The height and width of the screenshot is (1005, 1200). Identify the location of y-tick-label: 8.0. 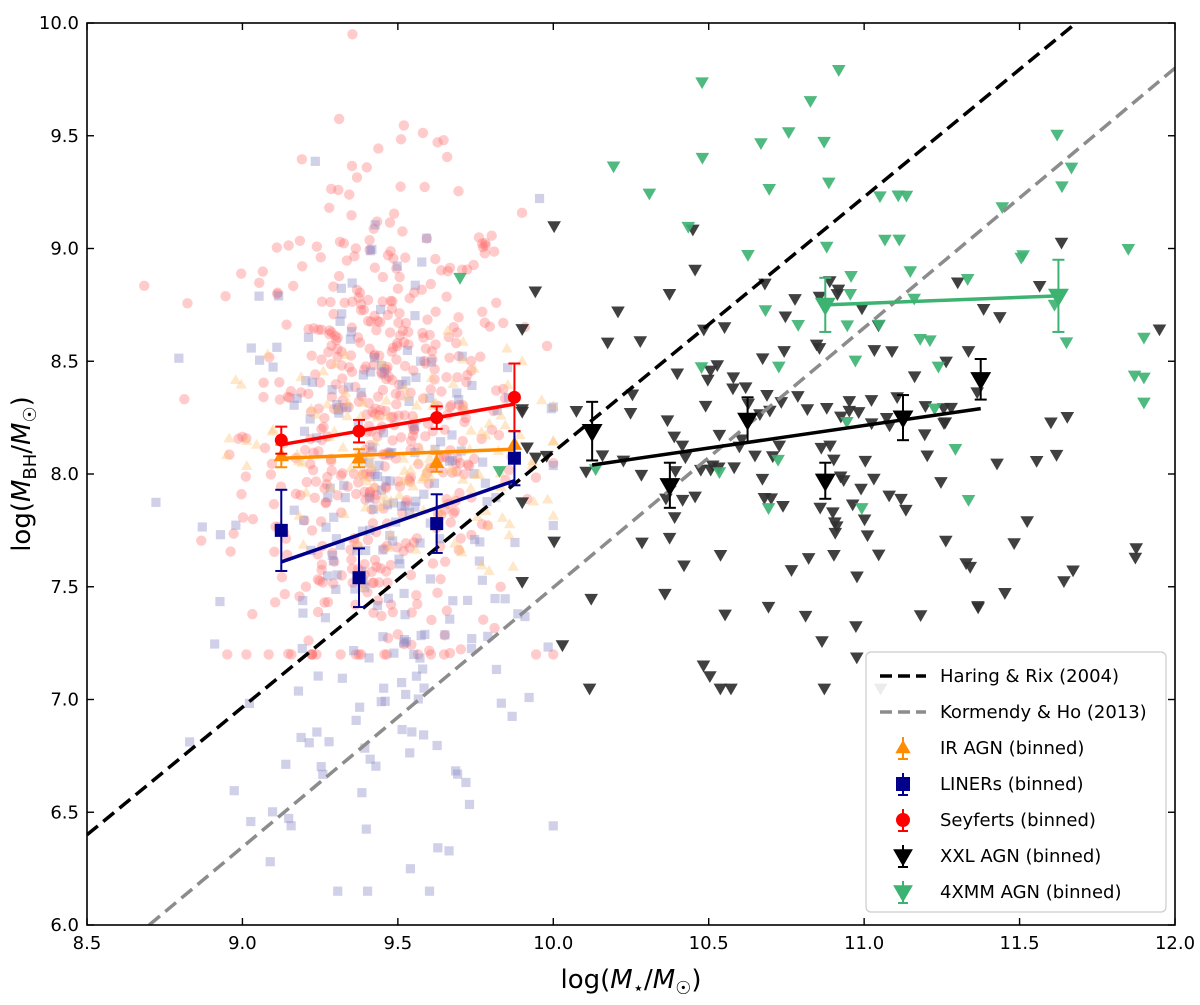
(64, 474).